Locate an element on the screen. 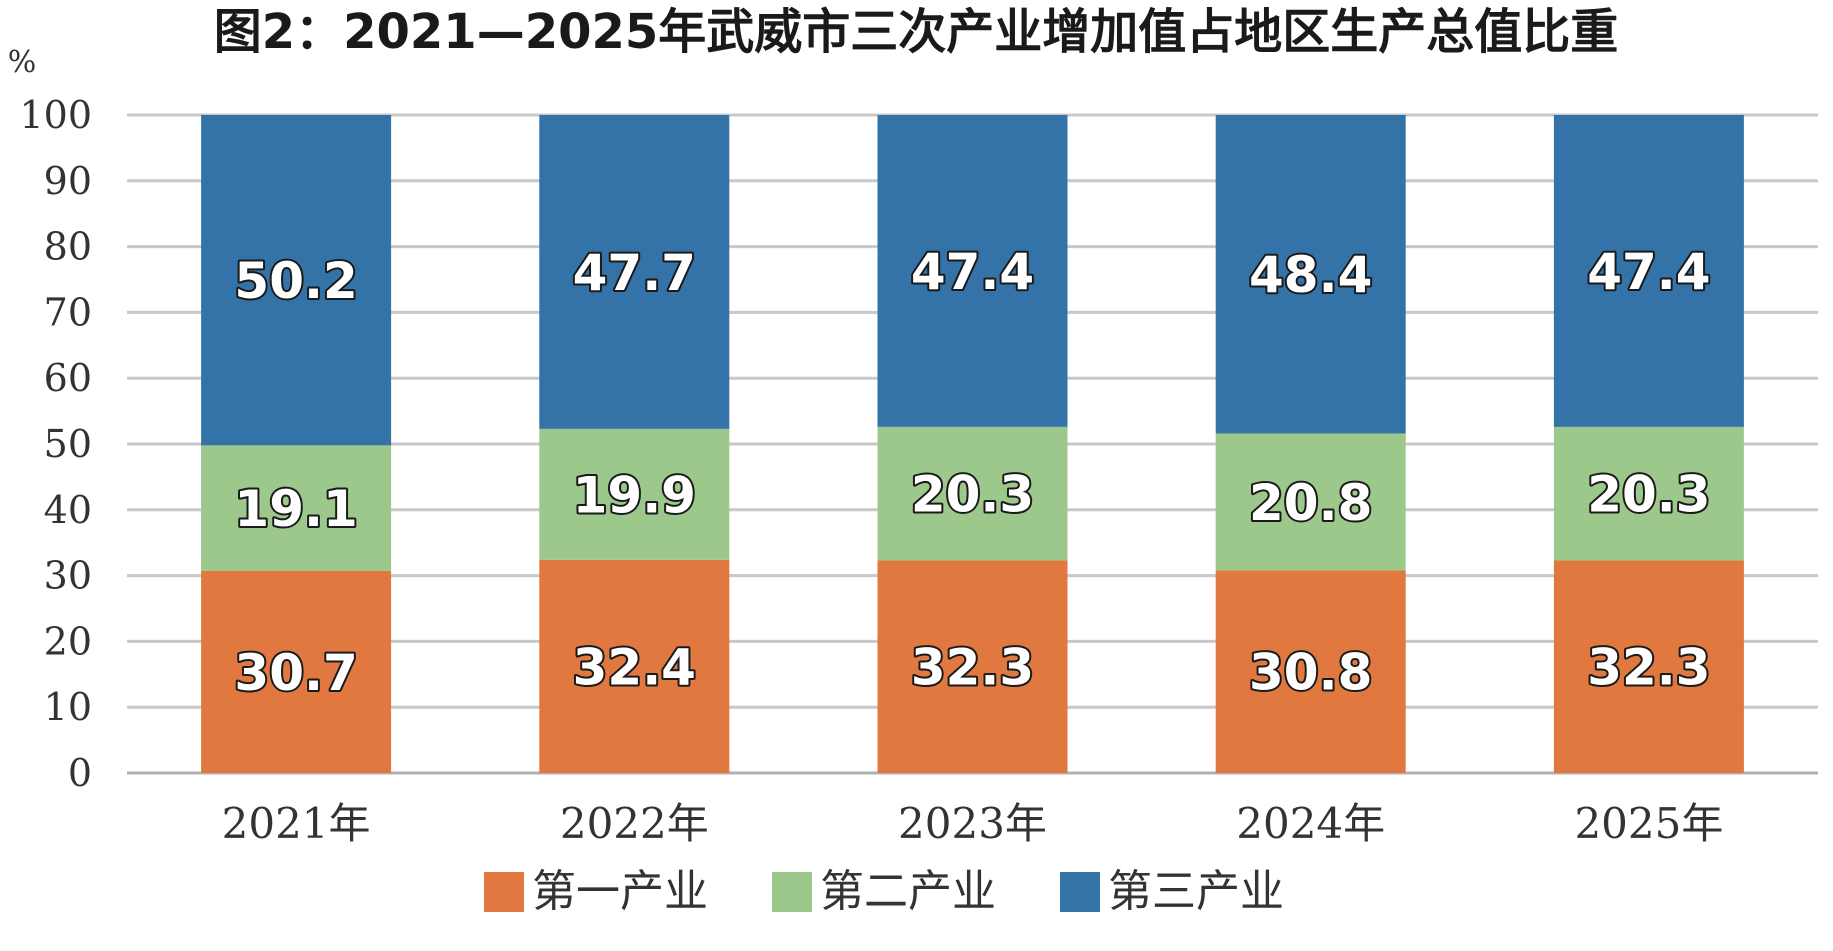  data-label: 19.1 is located at coordinates (295, 509).